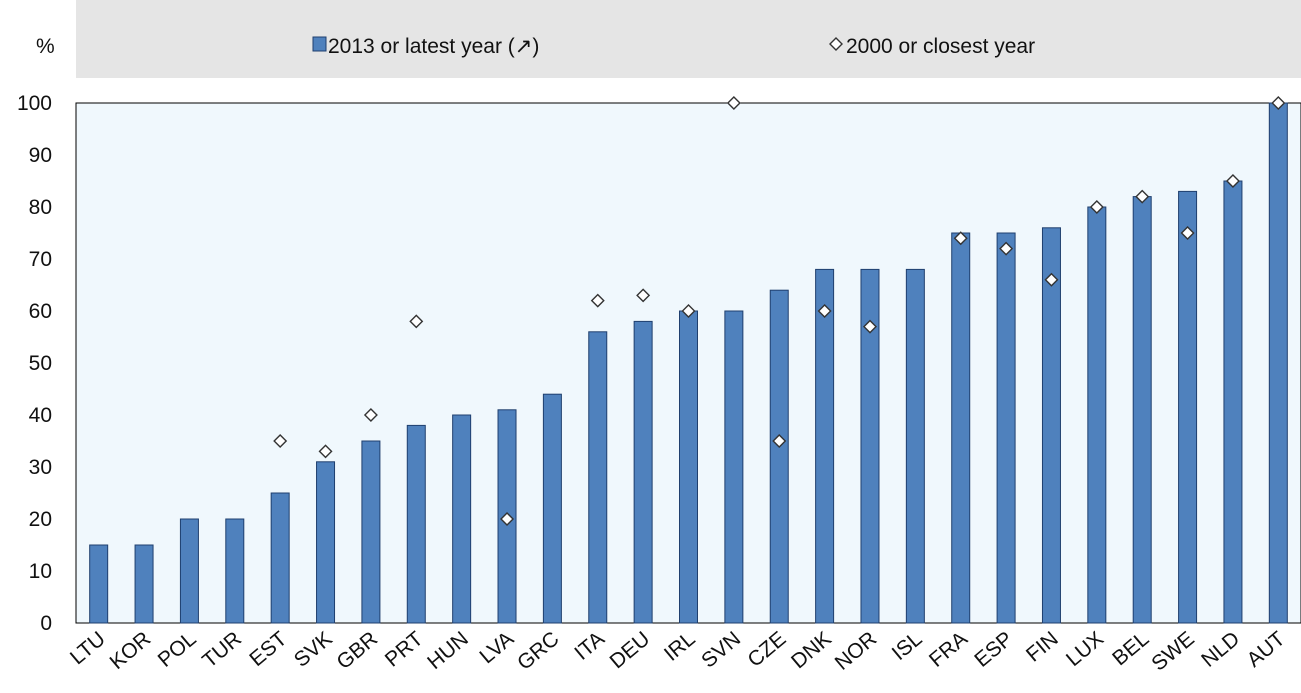 The width and height of the screenshot is (1301, 693). Describe the element at coordinates (1051, 425) in the screenshot. I see `bar-fin` at that location.